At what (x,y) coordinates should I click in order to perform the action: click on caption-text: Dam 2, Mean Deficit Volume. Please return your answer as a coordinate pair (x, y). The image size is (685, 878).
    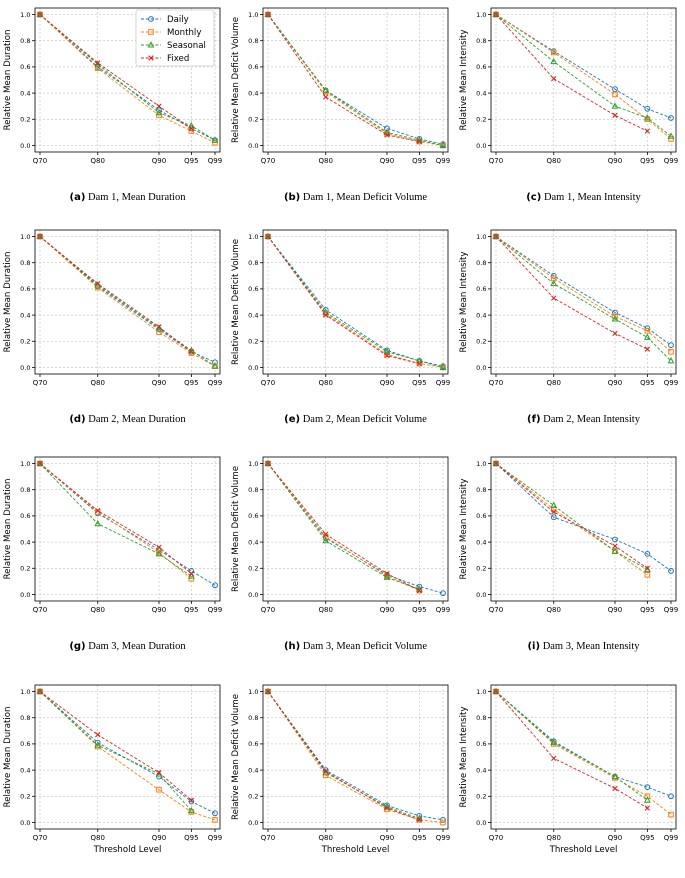
    Looking at the image, I should click on (363, 419).